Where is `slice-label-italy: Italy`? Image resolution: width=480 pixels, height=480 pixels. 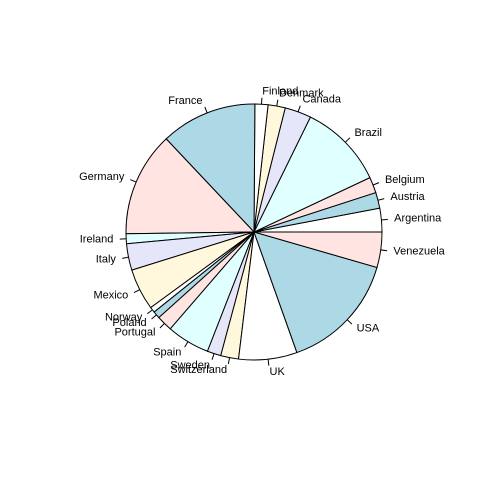 slice-label-italy: Italy is located at coordinates (106, 260).